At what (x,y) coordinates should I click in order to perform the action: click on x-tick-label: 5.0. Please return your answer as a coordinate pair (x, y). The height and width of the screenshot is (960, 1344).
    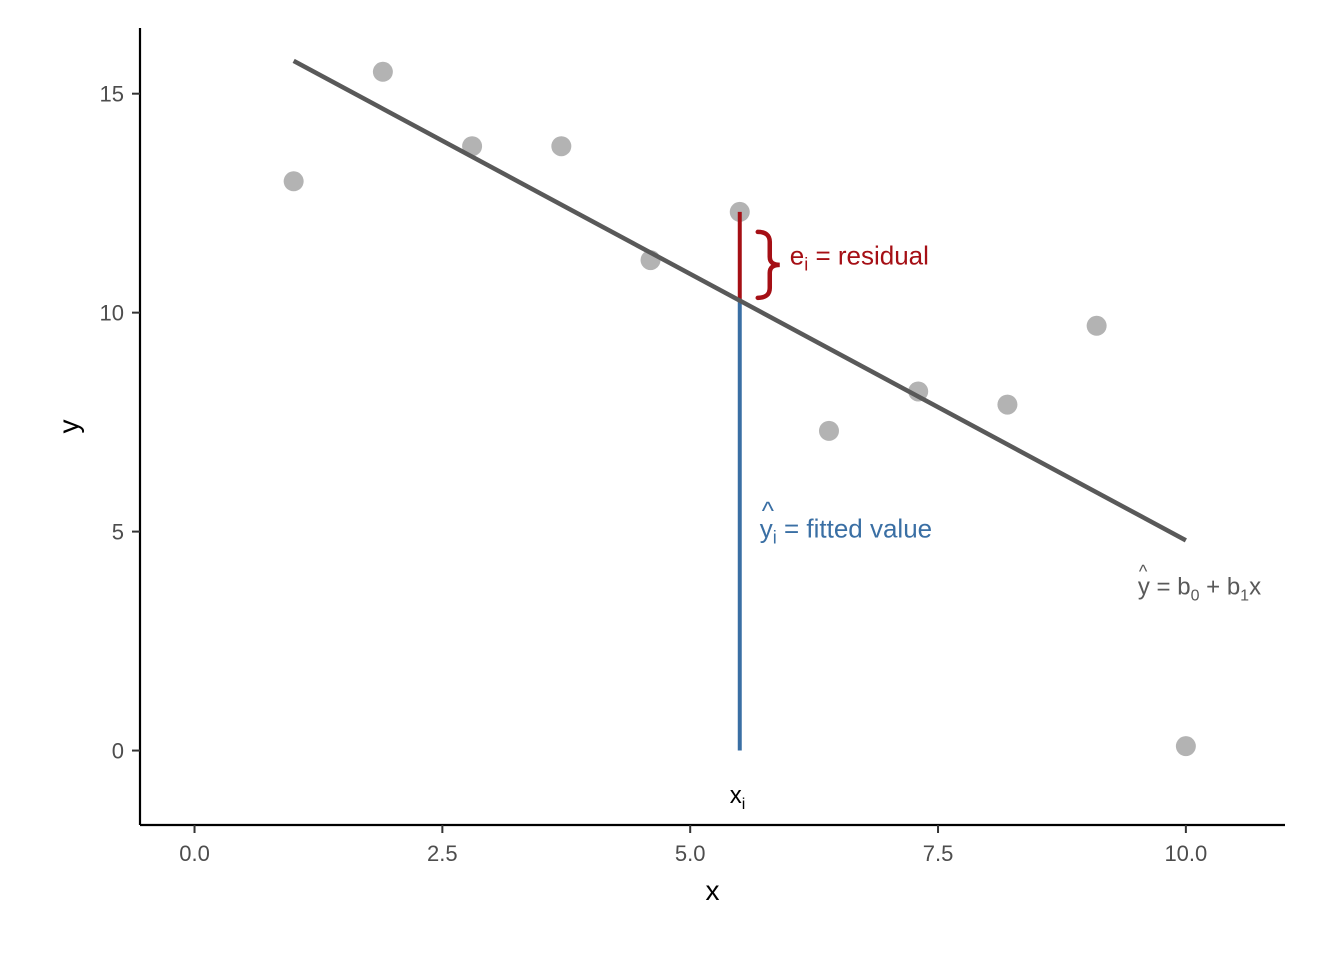
    Looking at the image, I should click on (690, 853).